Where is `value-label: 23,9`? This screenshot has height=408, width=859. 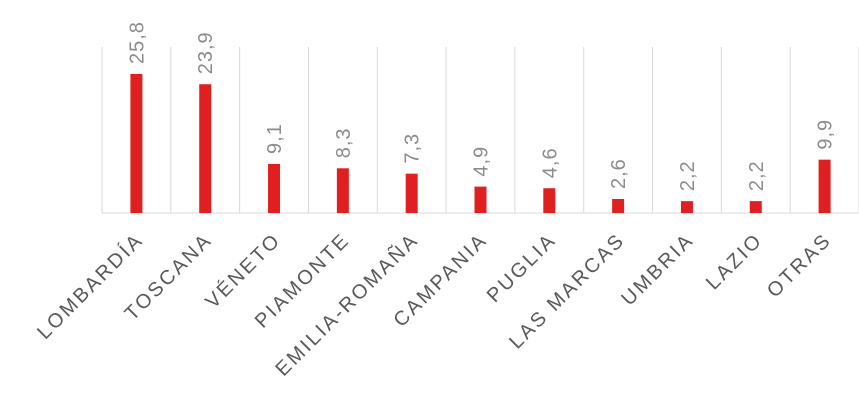
value-label: 23,9 is located at coordinates (206, 52).